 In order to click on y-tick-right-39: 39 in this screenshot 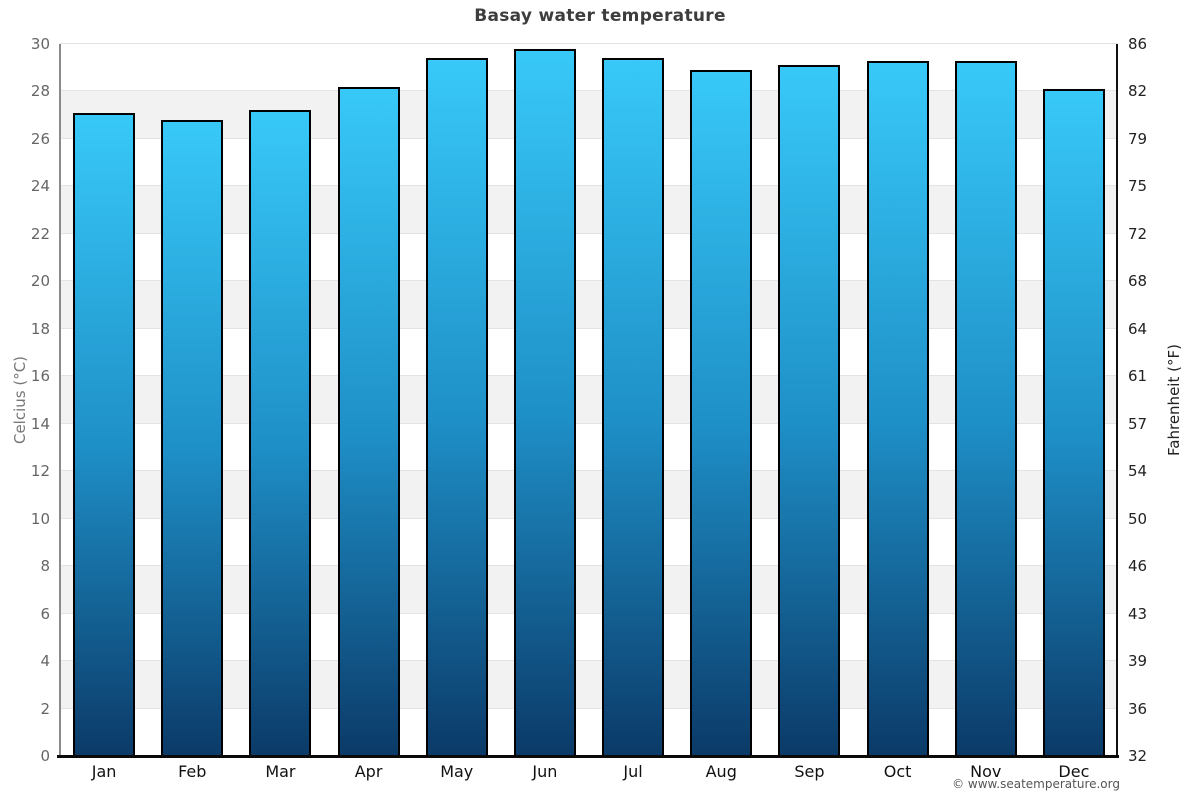, I will do `click(1138, 661)`.